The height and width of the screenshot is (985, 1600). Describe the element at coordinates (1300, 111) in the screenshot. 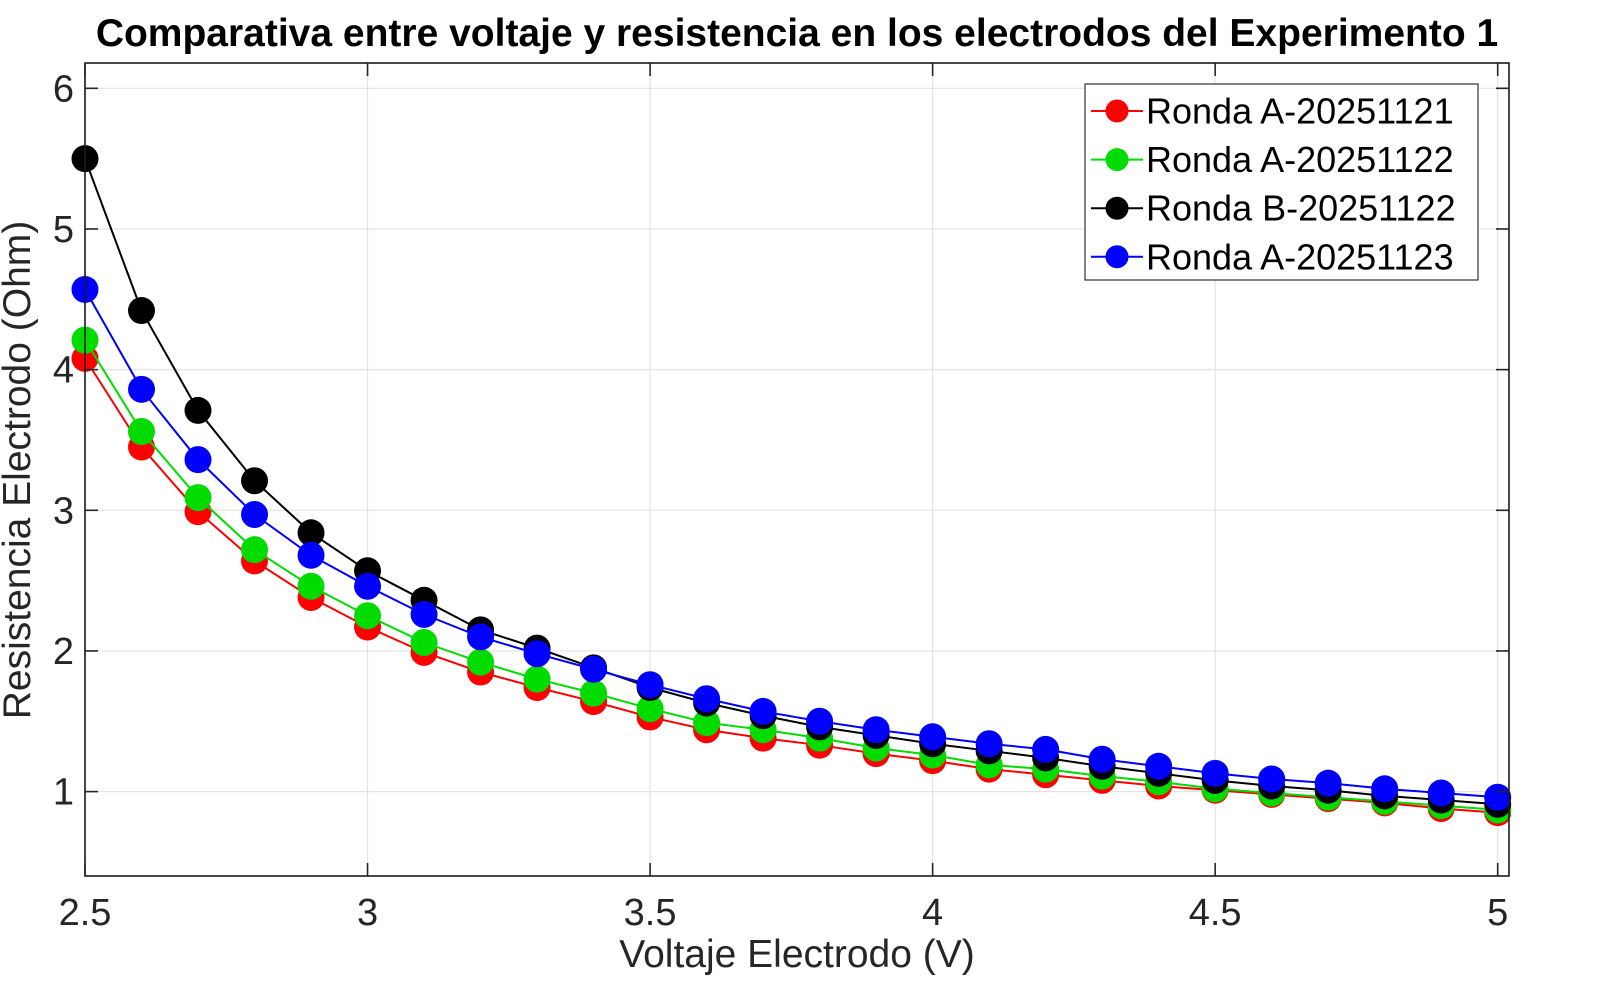

I see `legend-label: Ronda A-20251121` at that location.